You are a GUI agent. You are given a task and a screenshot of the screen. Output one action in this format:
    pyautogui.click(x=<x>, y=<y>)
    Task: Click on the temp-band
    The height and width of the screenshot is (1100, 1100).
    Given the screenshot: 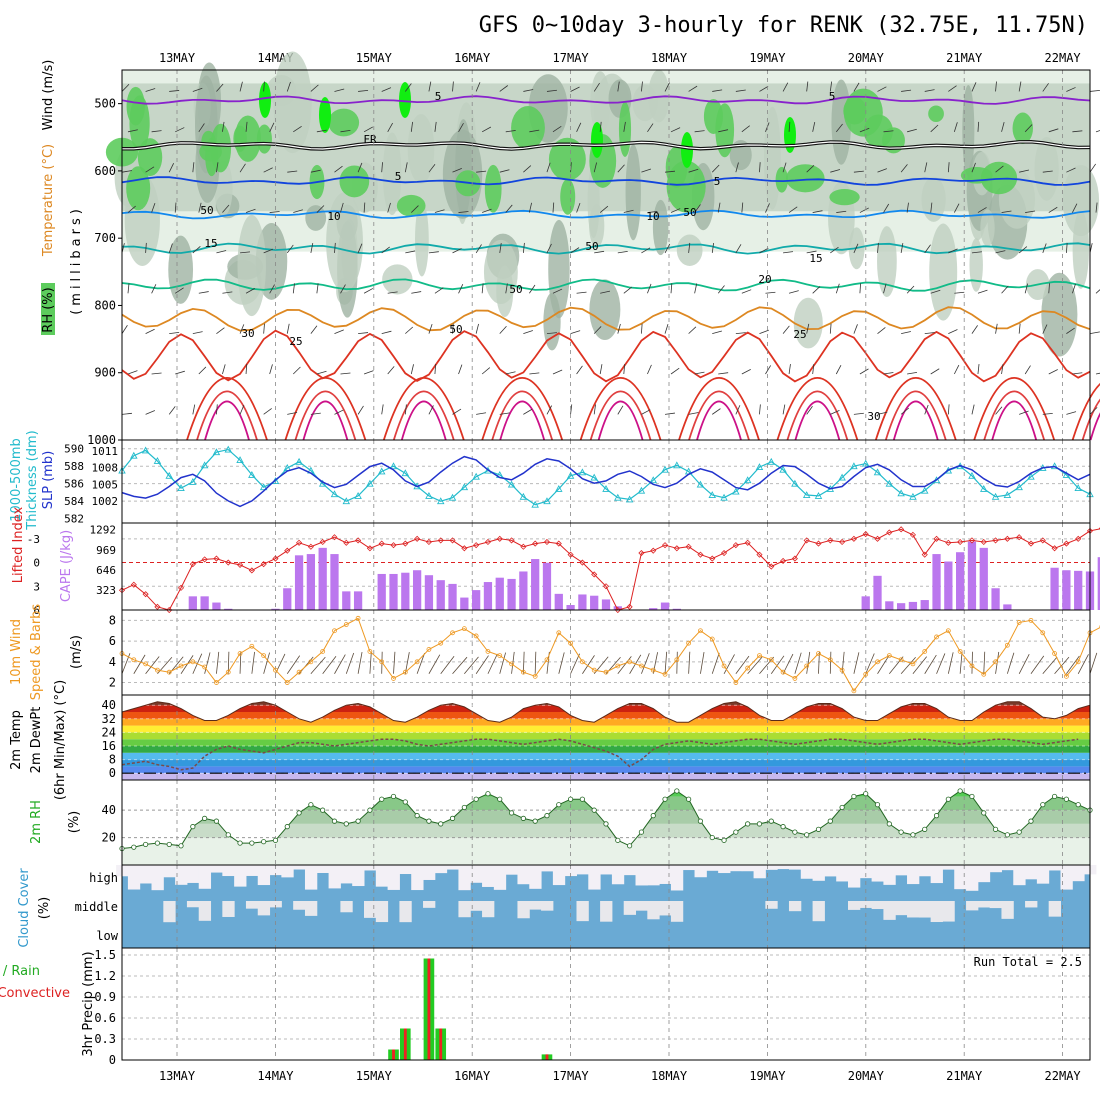 What is the action you would take?
    pyautogui.click(x=606, y=708)
    